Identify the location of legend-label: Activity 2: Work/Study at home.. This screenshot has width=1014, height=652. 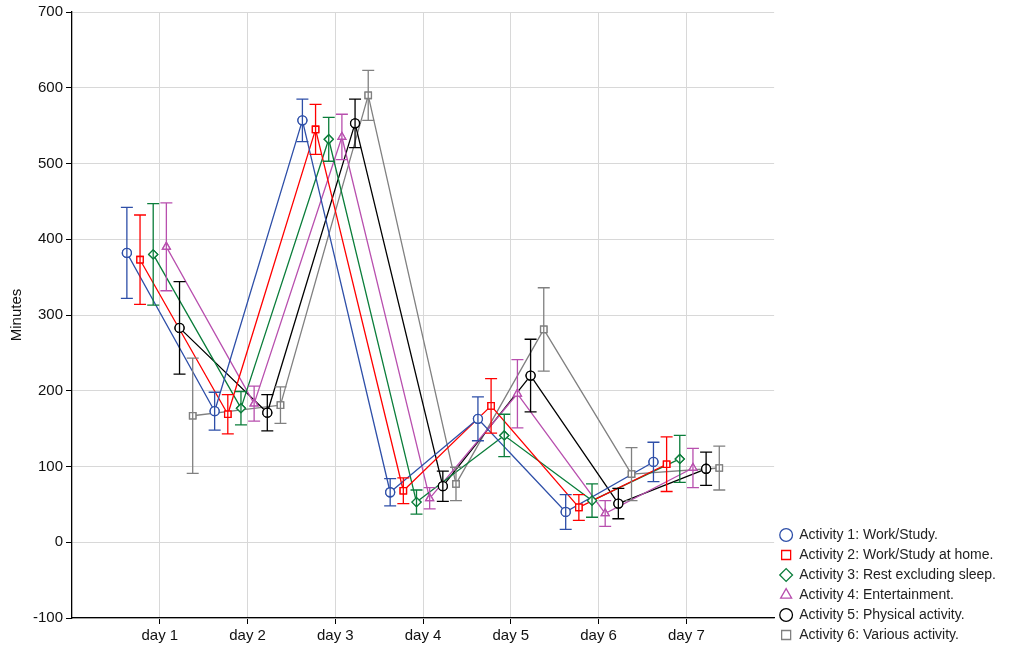
(896, 553).